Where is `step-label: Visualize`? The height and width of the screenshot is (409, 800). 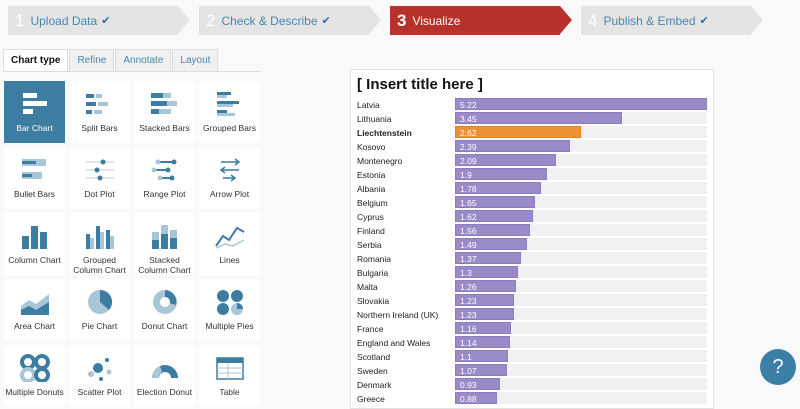
step-label: Visualize is located at coordinates (436, 20).